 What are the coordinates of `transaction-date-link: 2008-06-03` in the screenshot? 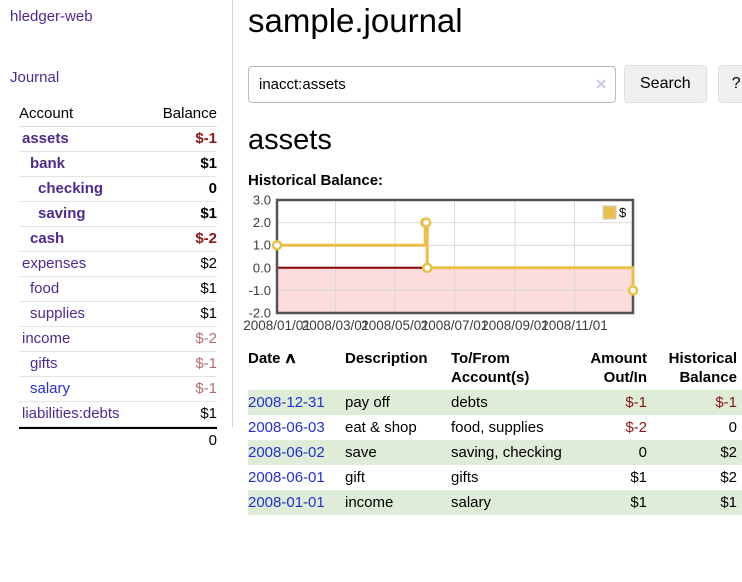 It's located at (286, 427).